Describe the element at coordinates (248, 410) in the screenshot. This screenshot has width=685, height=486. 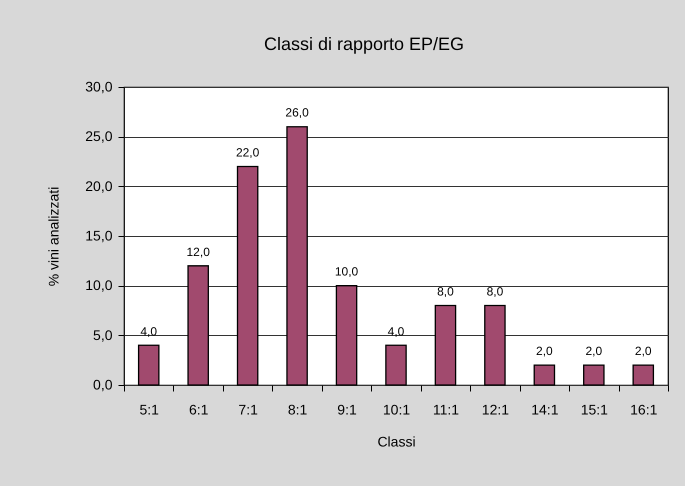
I see `x-tick-label: 7:1` at that location.